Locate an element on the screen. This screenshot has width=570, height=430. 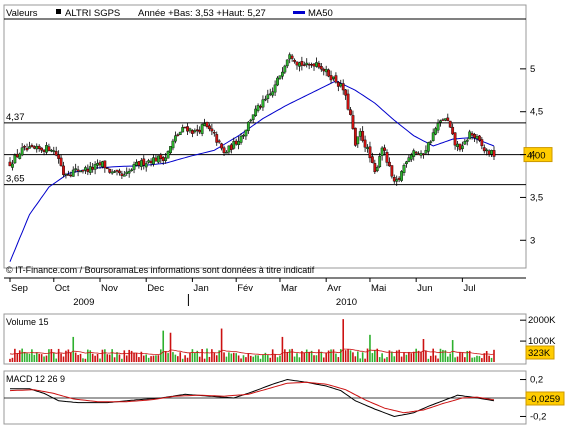
volume-average-line is located at coordinates (252, 352).